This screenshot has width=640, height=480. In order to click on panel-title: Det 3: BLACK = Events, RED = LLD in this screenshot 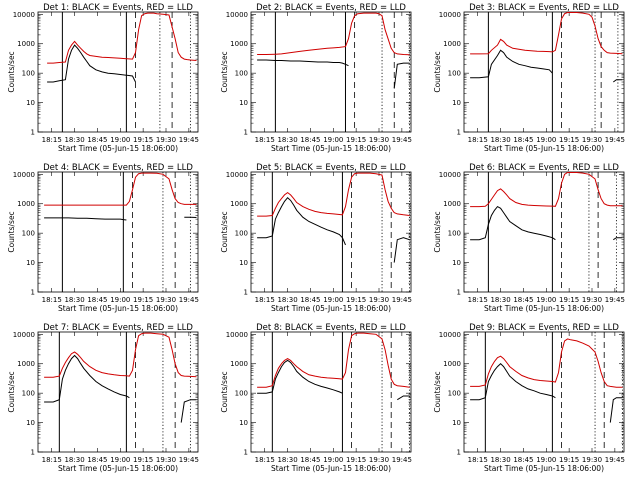, I will do `click(544, 8)`.